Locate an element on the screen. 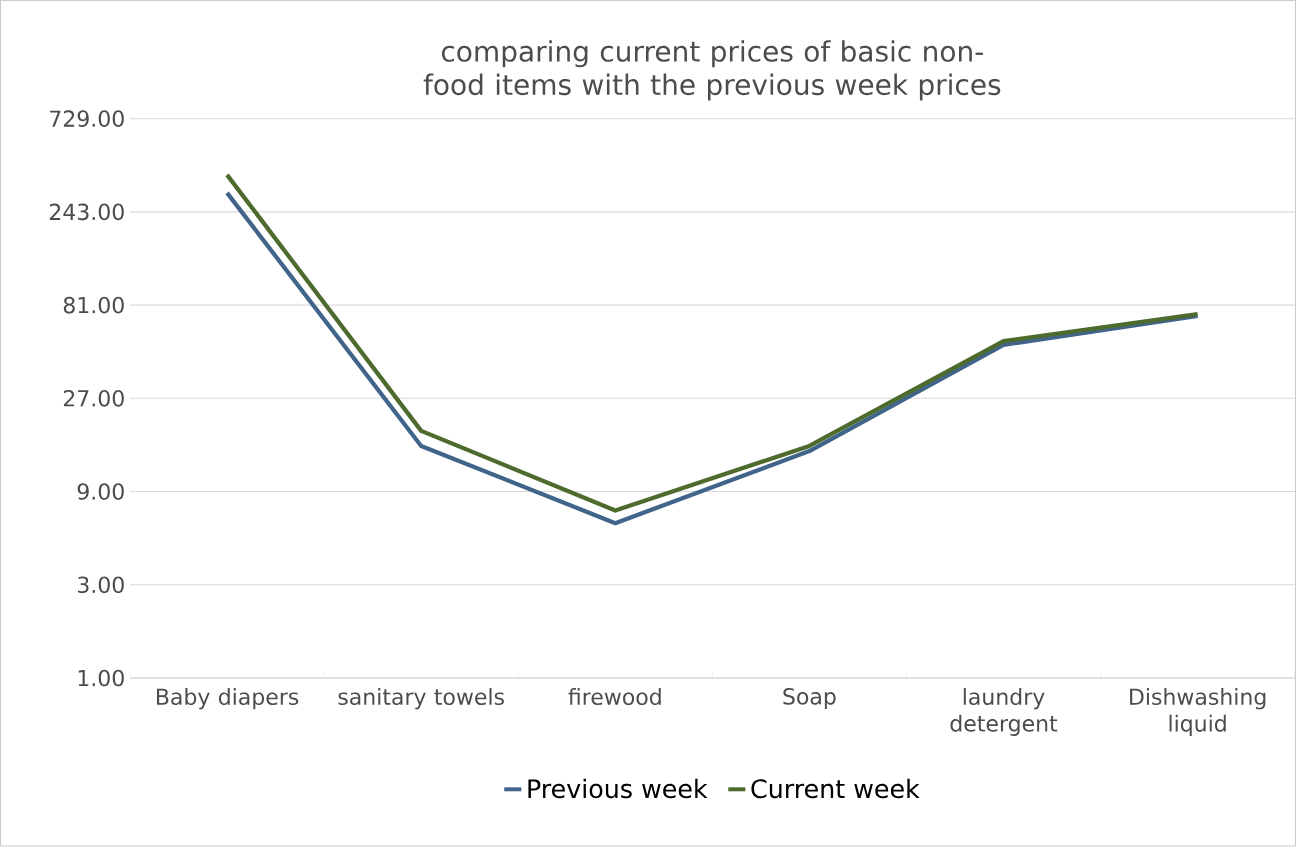  legend-label: Previous week is located at coordinates (618, 788).